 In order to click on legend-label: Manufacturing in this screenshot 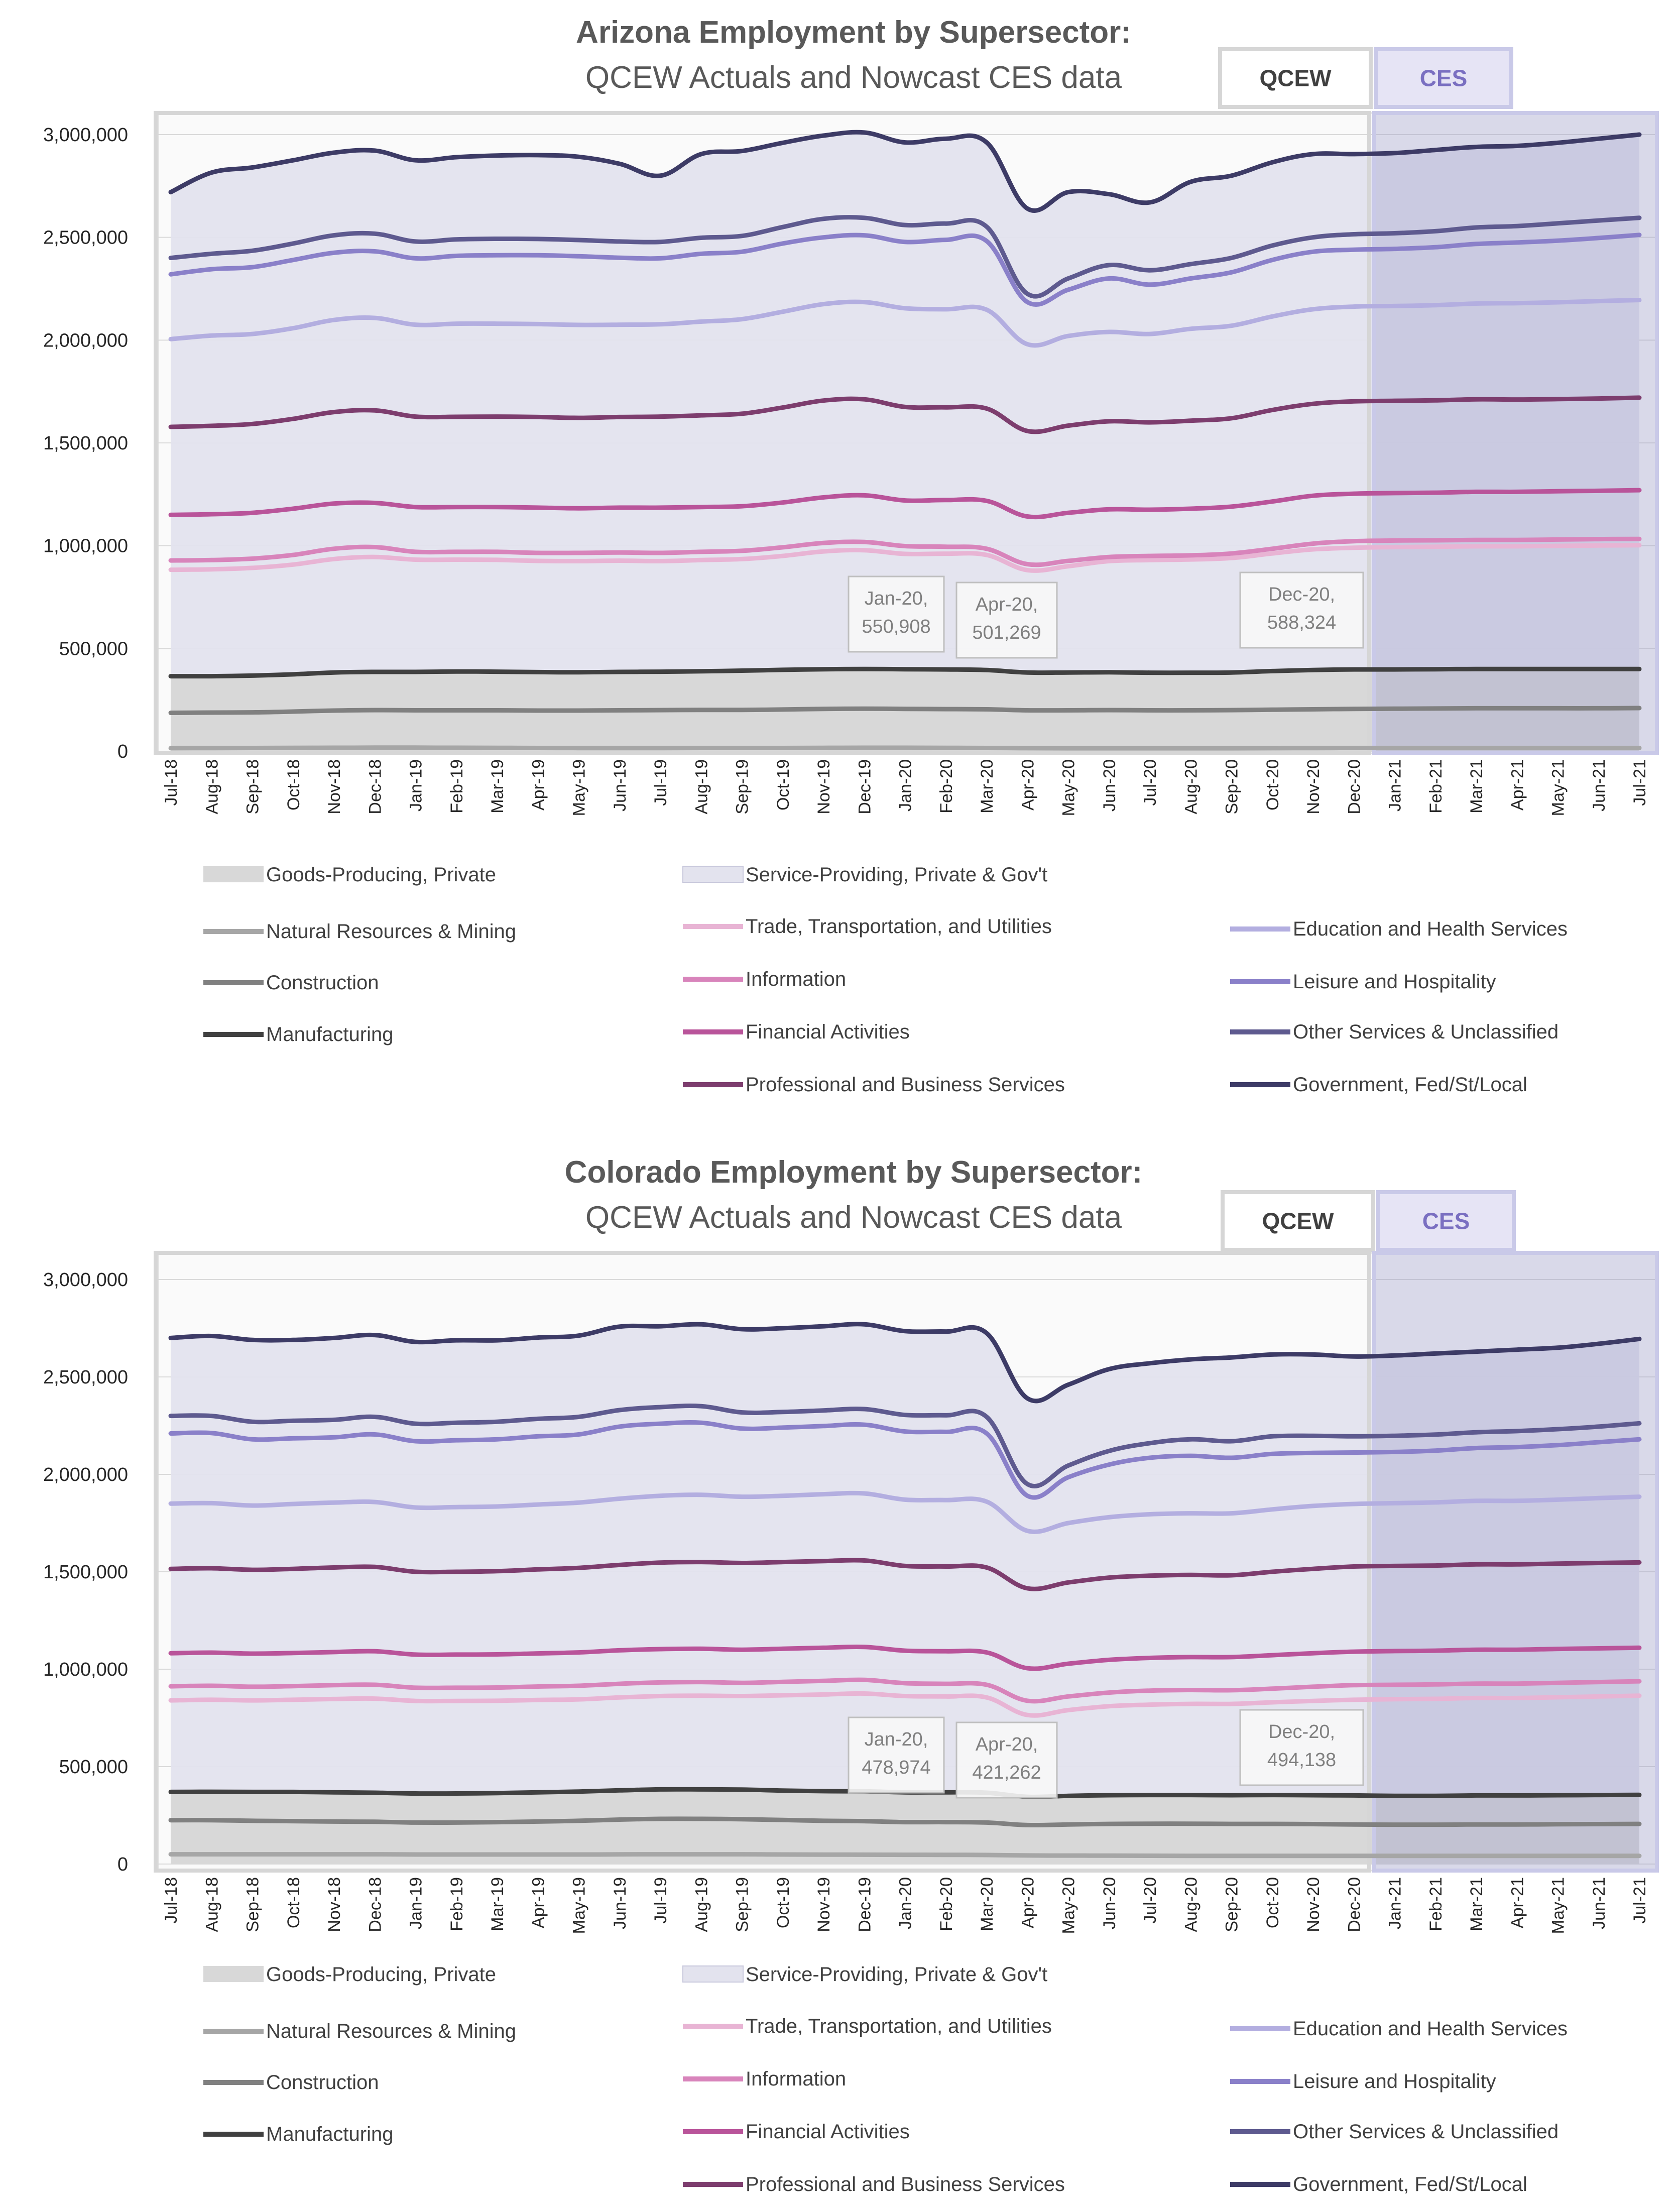, I will do `click(329, 1034)`.